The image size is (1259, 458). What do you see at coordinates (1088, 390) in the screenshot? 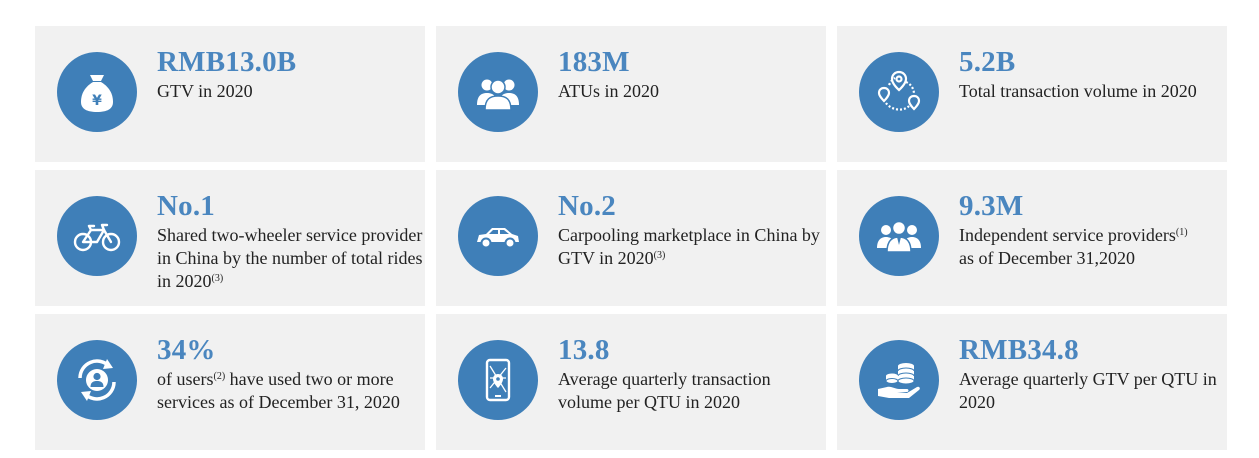
I see `stat-description: Average quarterly GTV per QTU in 2020` at bounding box center [1088, 390].